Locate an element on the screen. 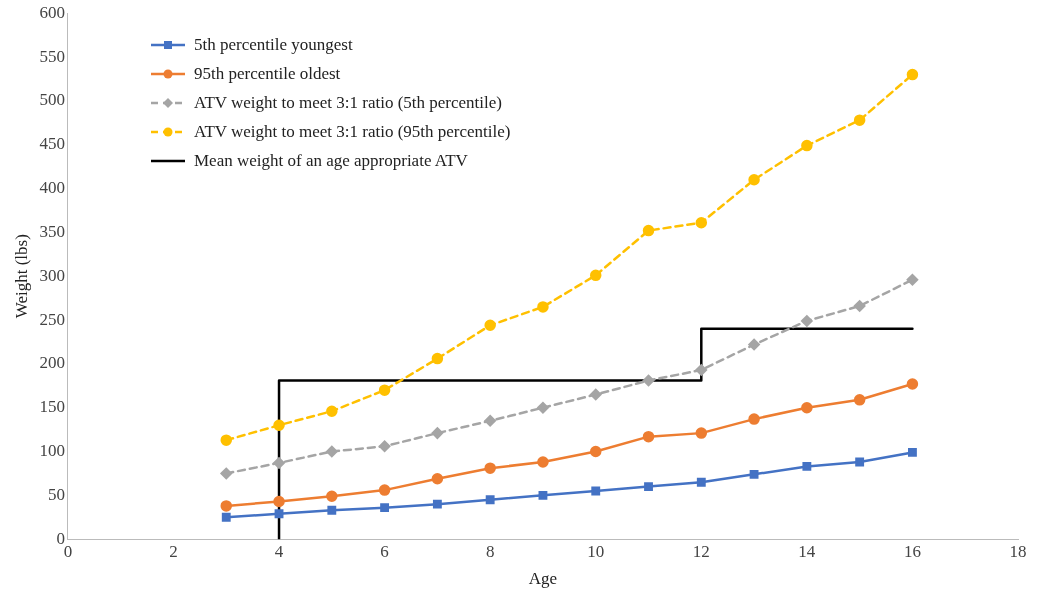 The image size is (1038, 598). y-tick-label: 0 is located at coordinates (60, 538).